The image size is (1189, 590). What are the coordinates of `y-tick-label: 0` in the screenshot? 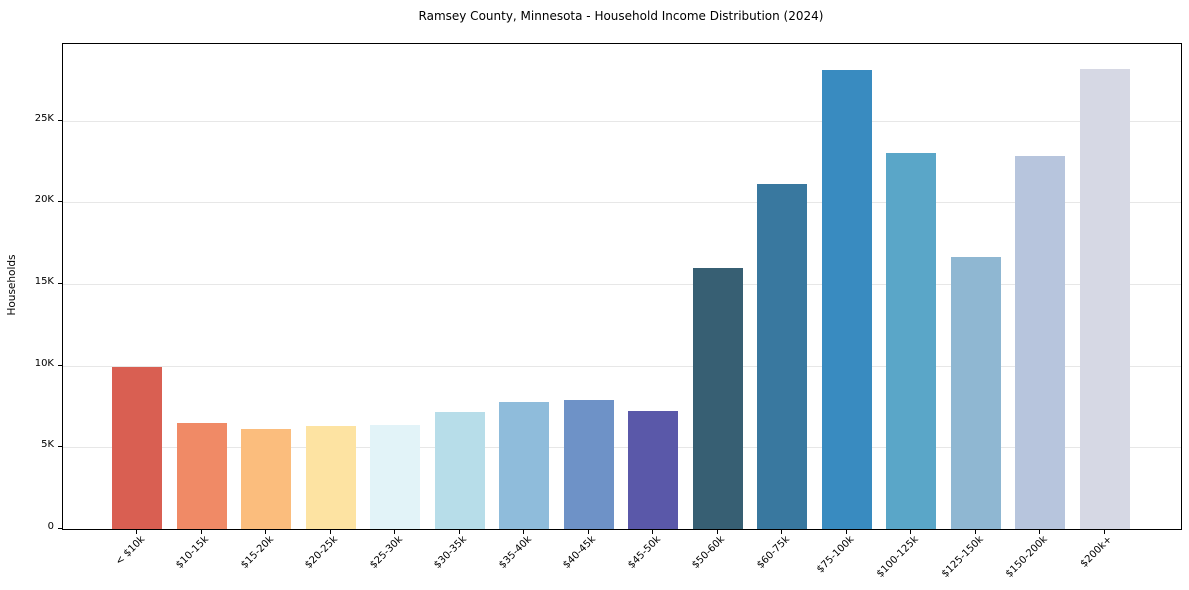 It's located at (50, 526).